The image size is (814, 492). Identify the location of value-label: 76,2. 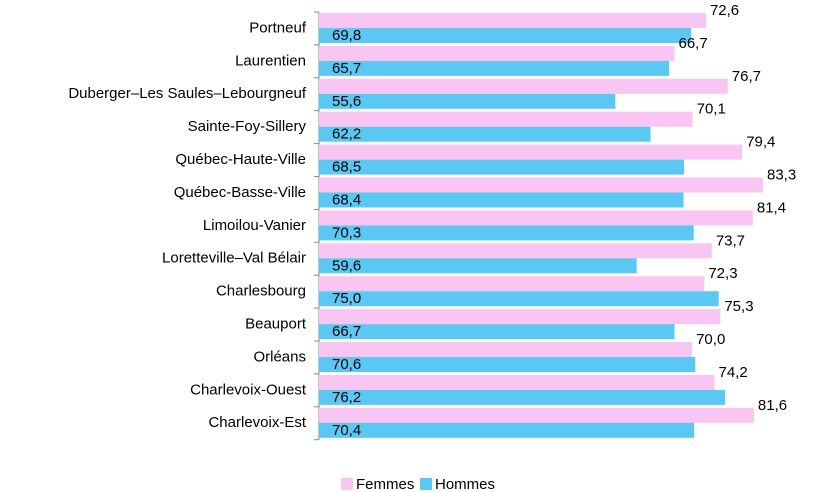
(346, 397).